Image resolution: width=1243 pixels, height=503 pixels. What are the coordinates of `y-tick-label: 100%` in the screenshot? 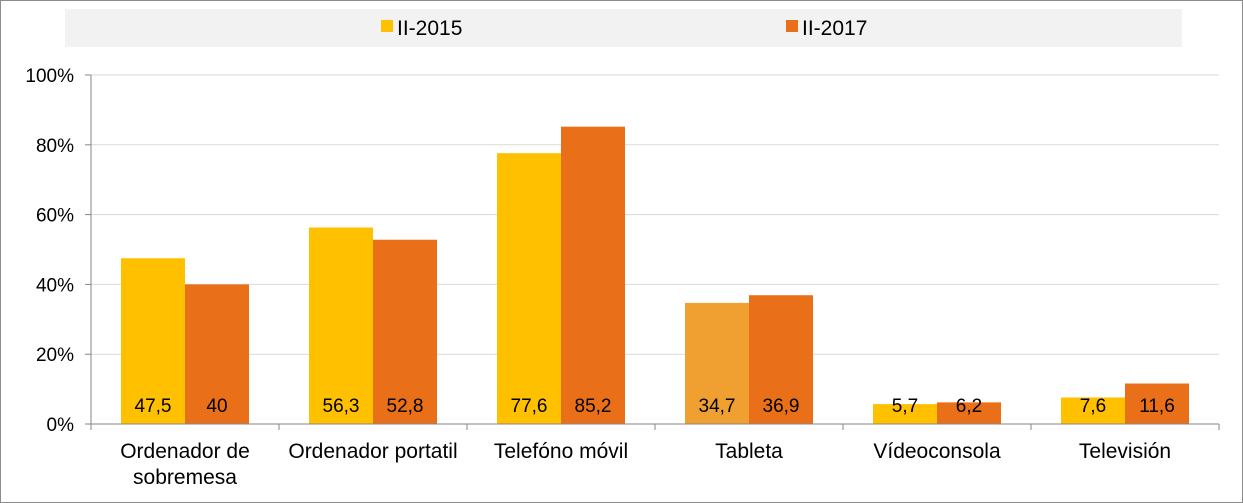 It's located at (49, 76).